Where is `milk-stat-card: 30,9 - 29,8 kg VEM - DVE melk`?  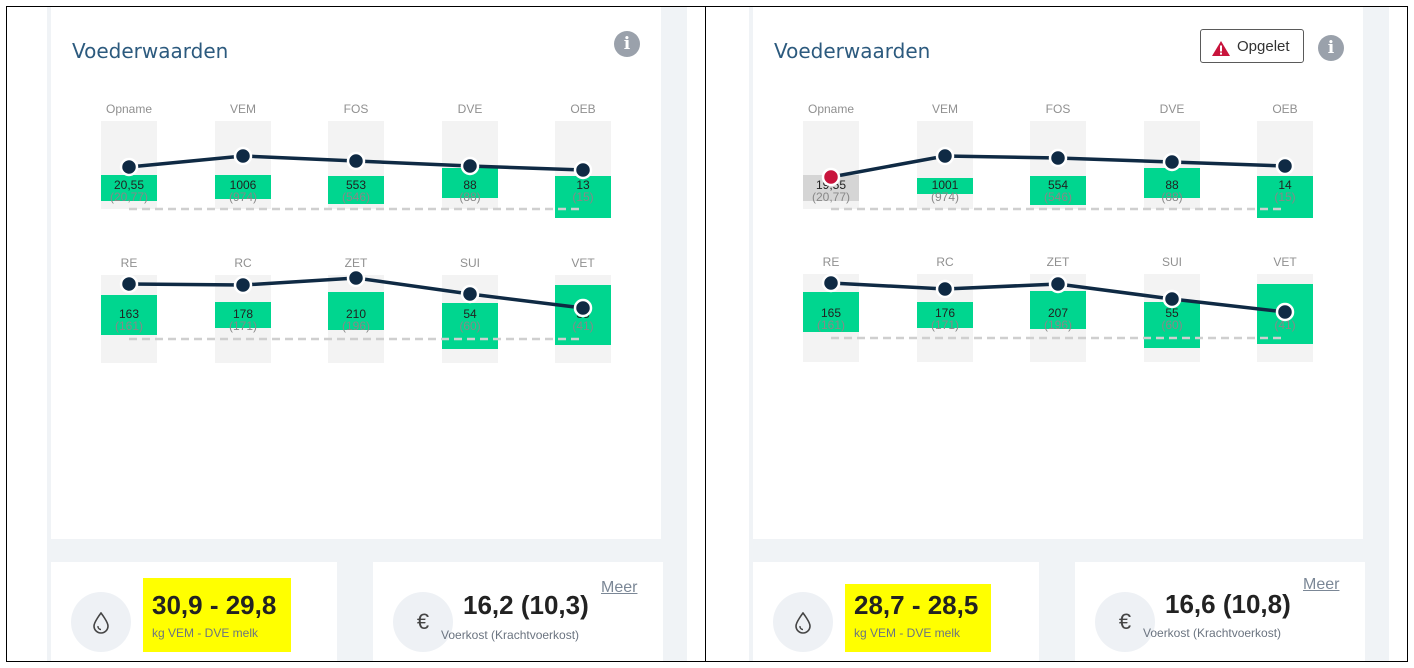 milk-stat-card: 30,9 - 29,8 kg VEM - DVE melk is located at coordinates (194, 611).